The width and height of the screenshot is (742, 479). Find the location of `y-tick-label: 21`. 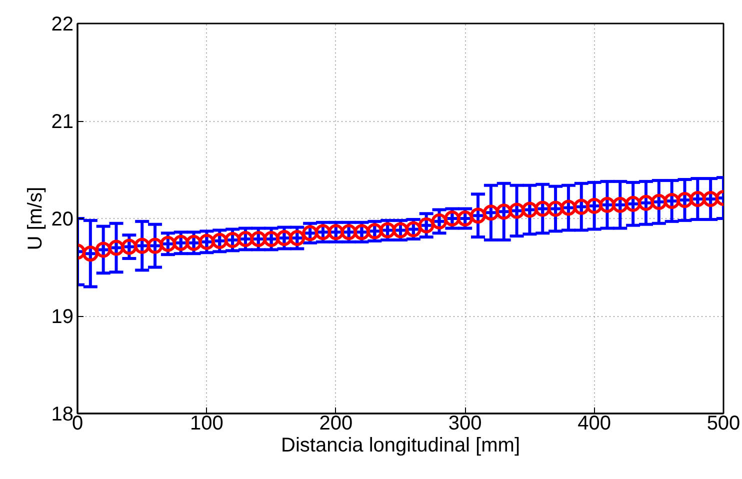

y-tick-label: 21 is located at coordinates (62, 122).